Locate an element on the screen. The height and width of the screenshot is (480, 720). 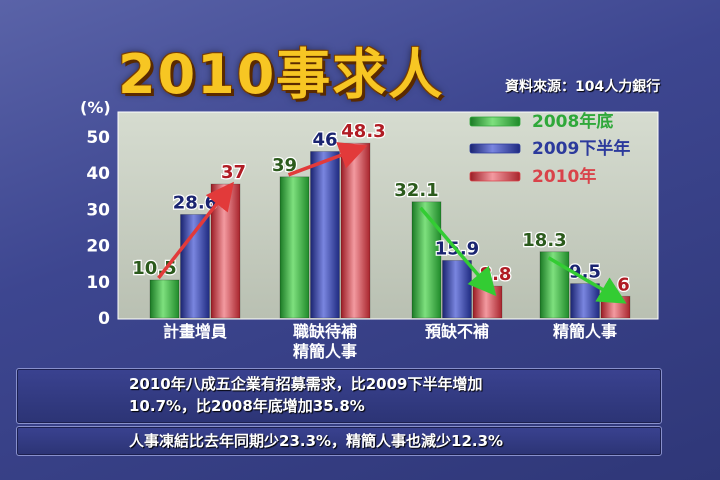
data-label-3-1: 37 is located at coordinates (233, 172).